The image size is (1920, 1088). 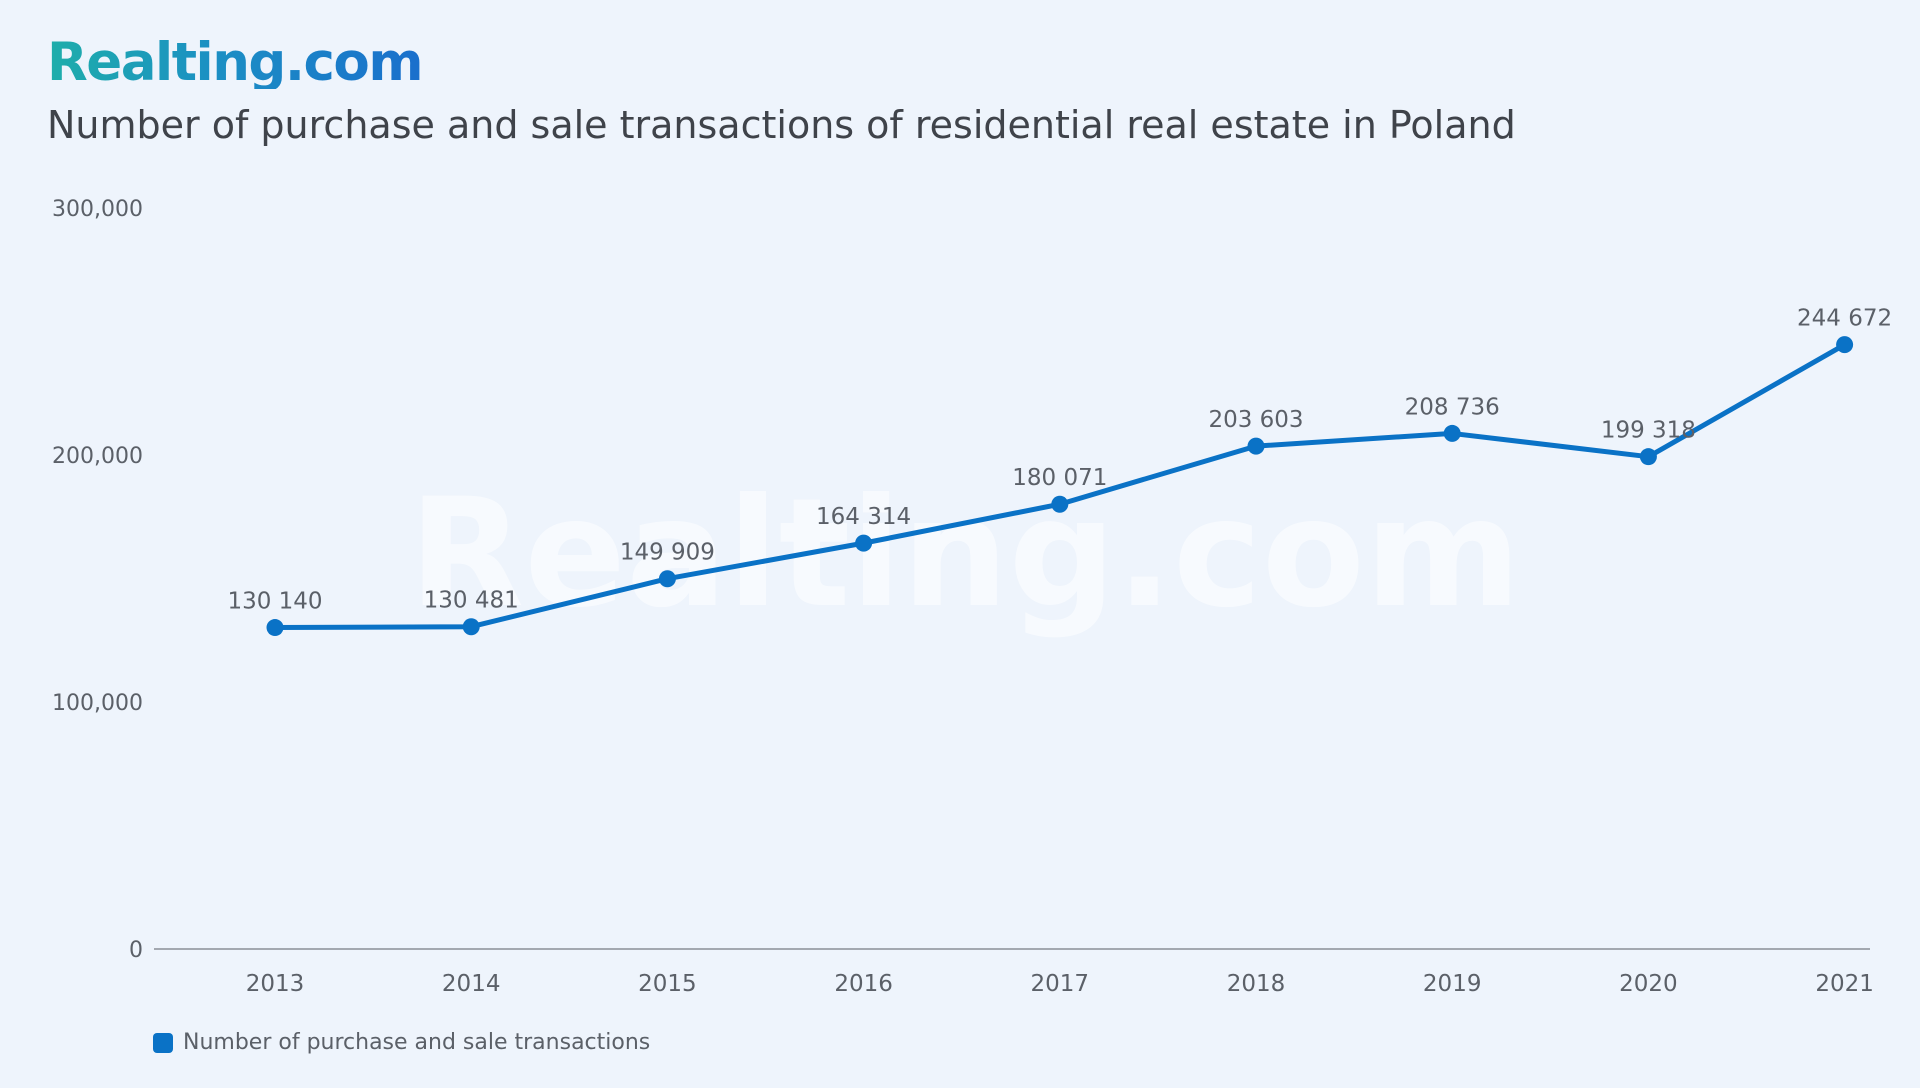 What do you see at coordinates (1059, 478) in the screenshot?
I see `data-label: 180 071` at bounding box center [1059, 478].